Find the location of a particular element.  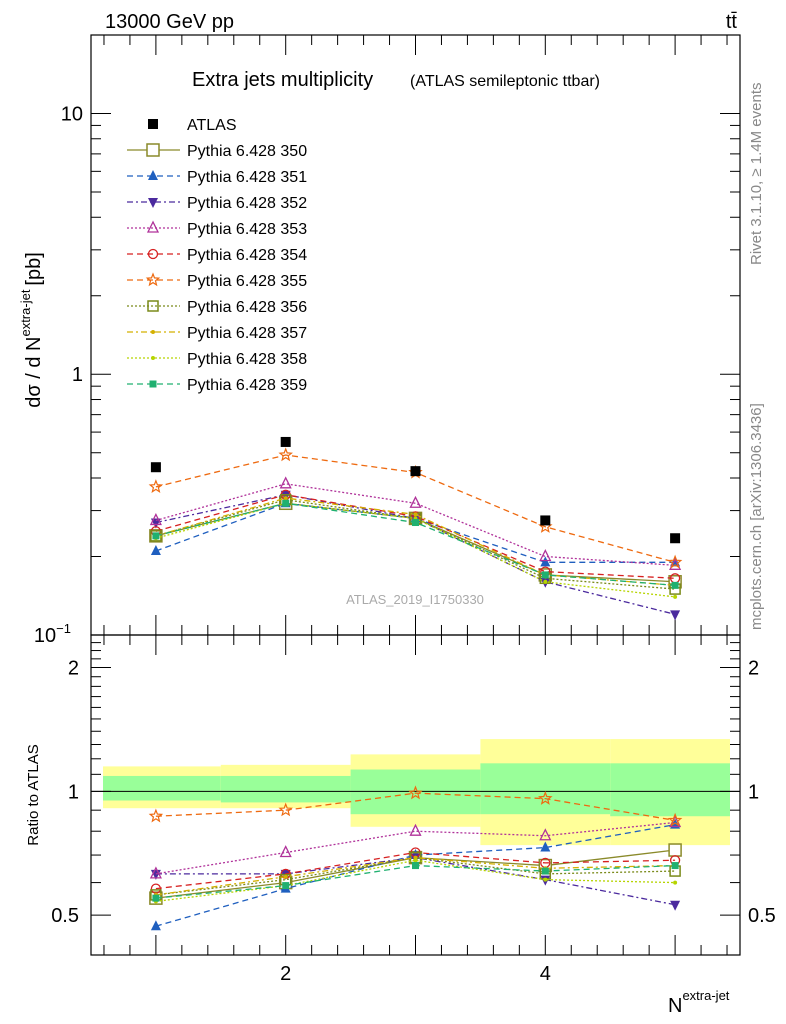

ratio-y-tick-label-right: 2 is located at coordinates (753, 669).